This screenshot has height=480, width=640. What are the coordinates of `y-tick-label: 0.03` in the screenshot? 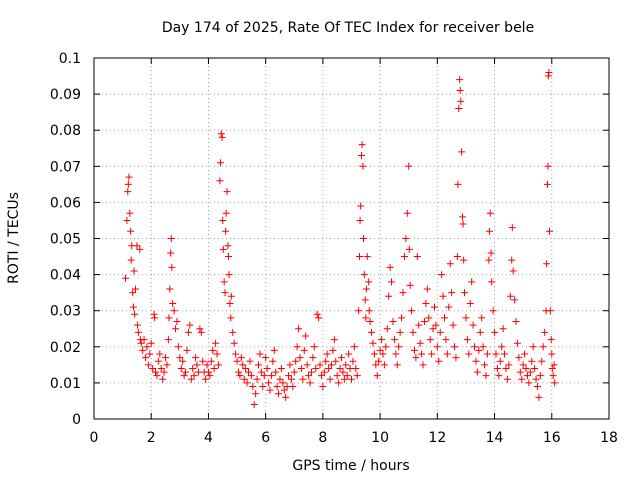 It's located at (65, 312).